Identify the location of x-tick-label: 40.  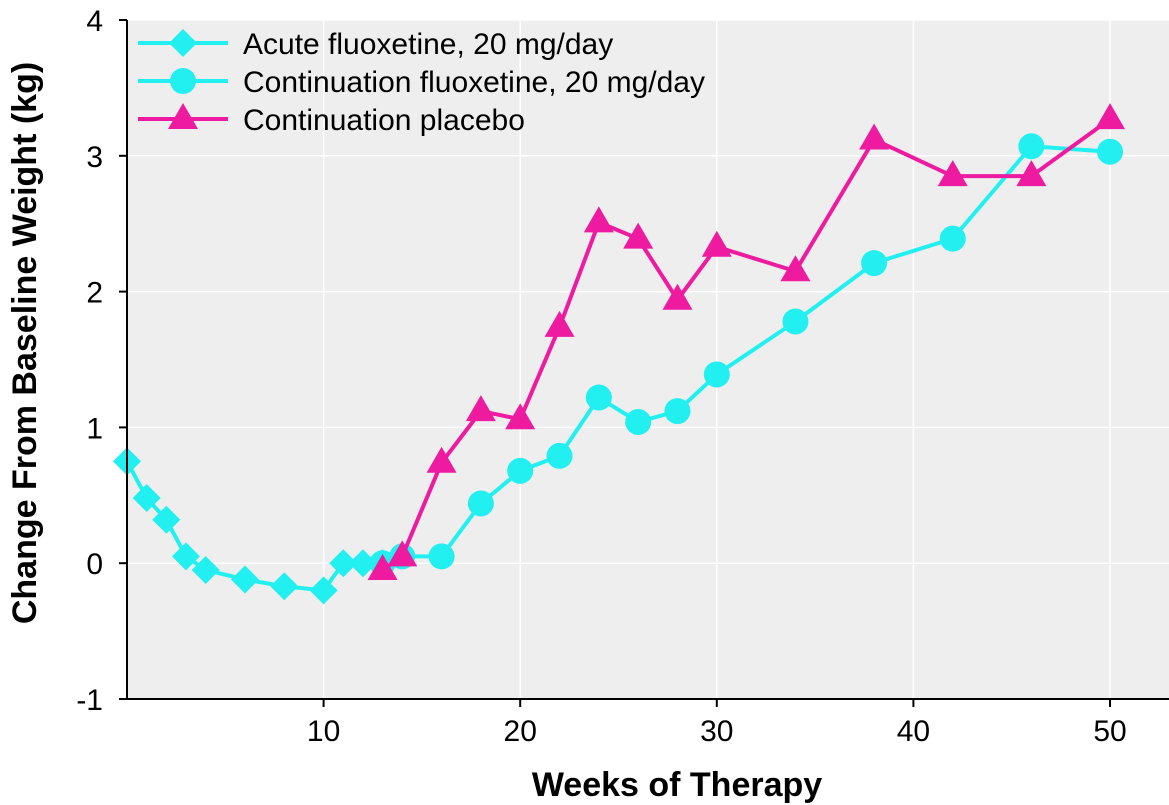
(913, 731).